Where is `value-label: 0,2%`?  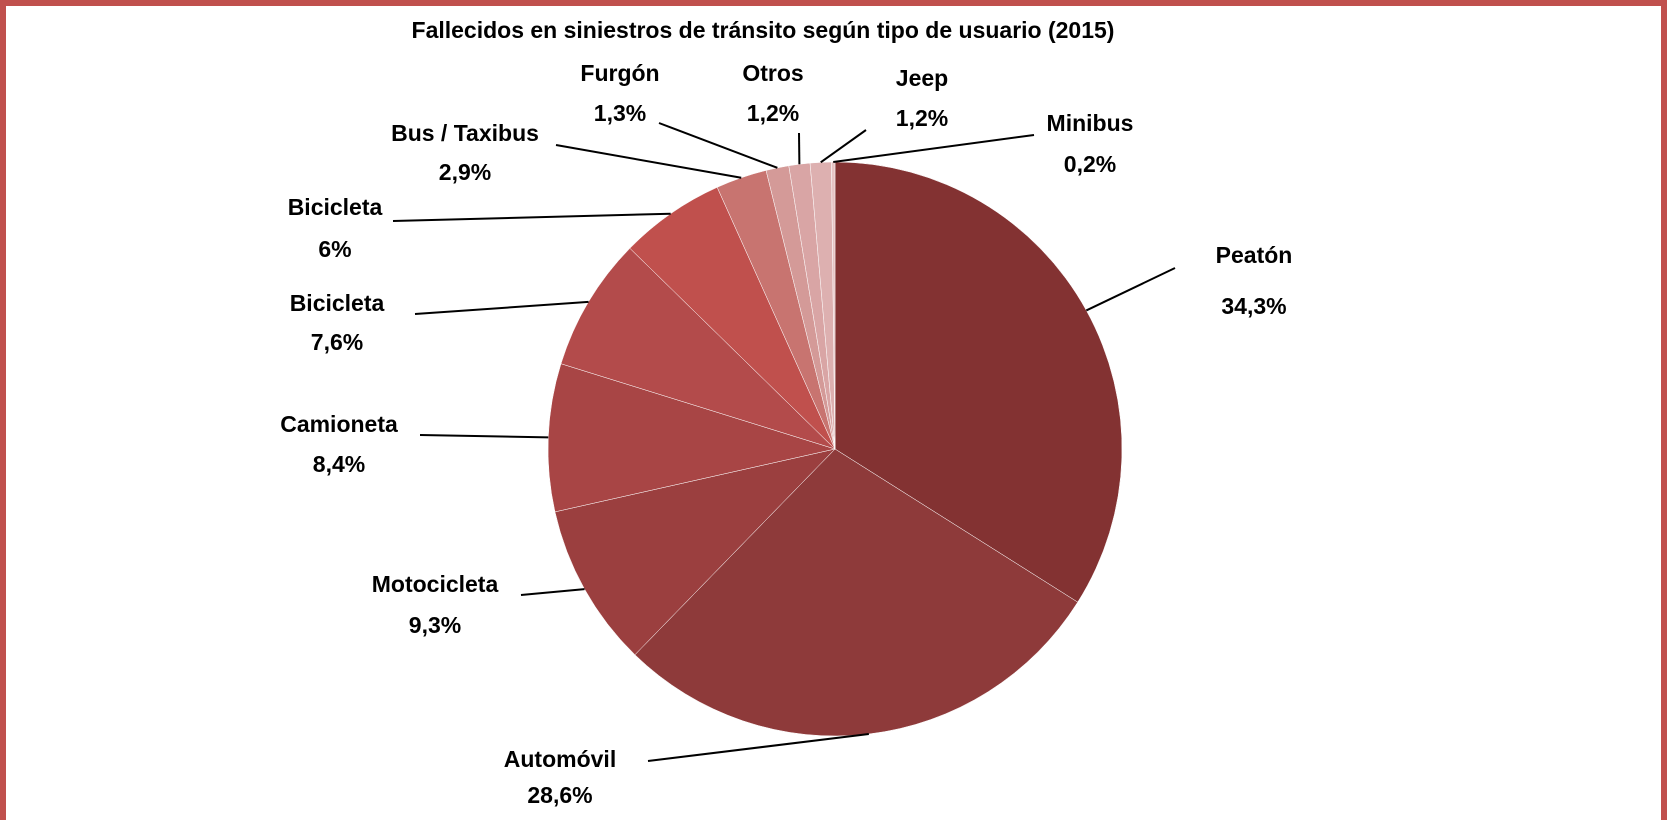 value-label: 0,2% is located at coordinates (1090, 164).